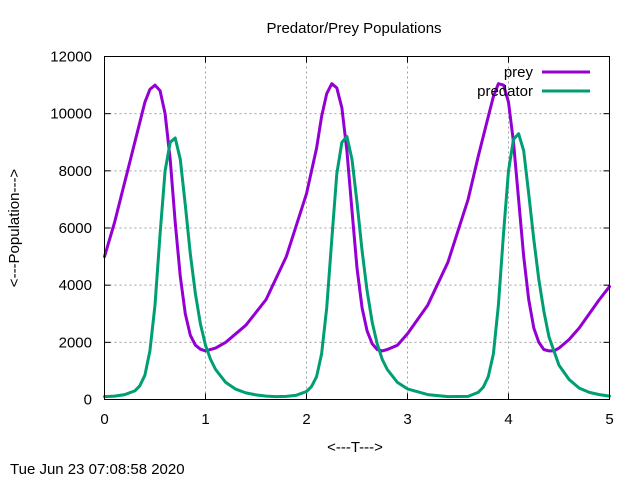 This screenshot has width=640, height=480. I want to click on x-tick-label: 4, so click(508, 419).